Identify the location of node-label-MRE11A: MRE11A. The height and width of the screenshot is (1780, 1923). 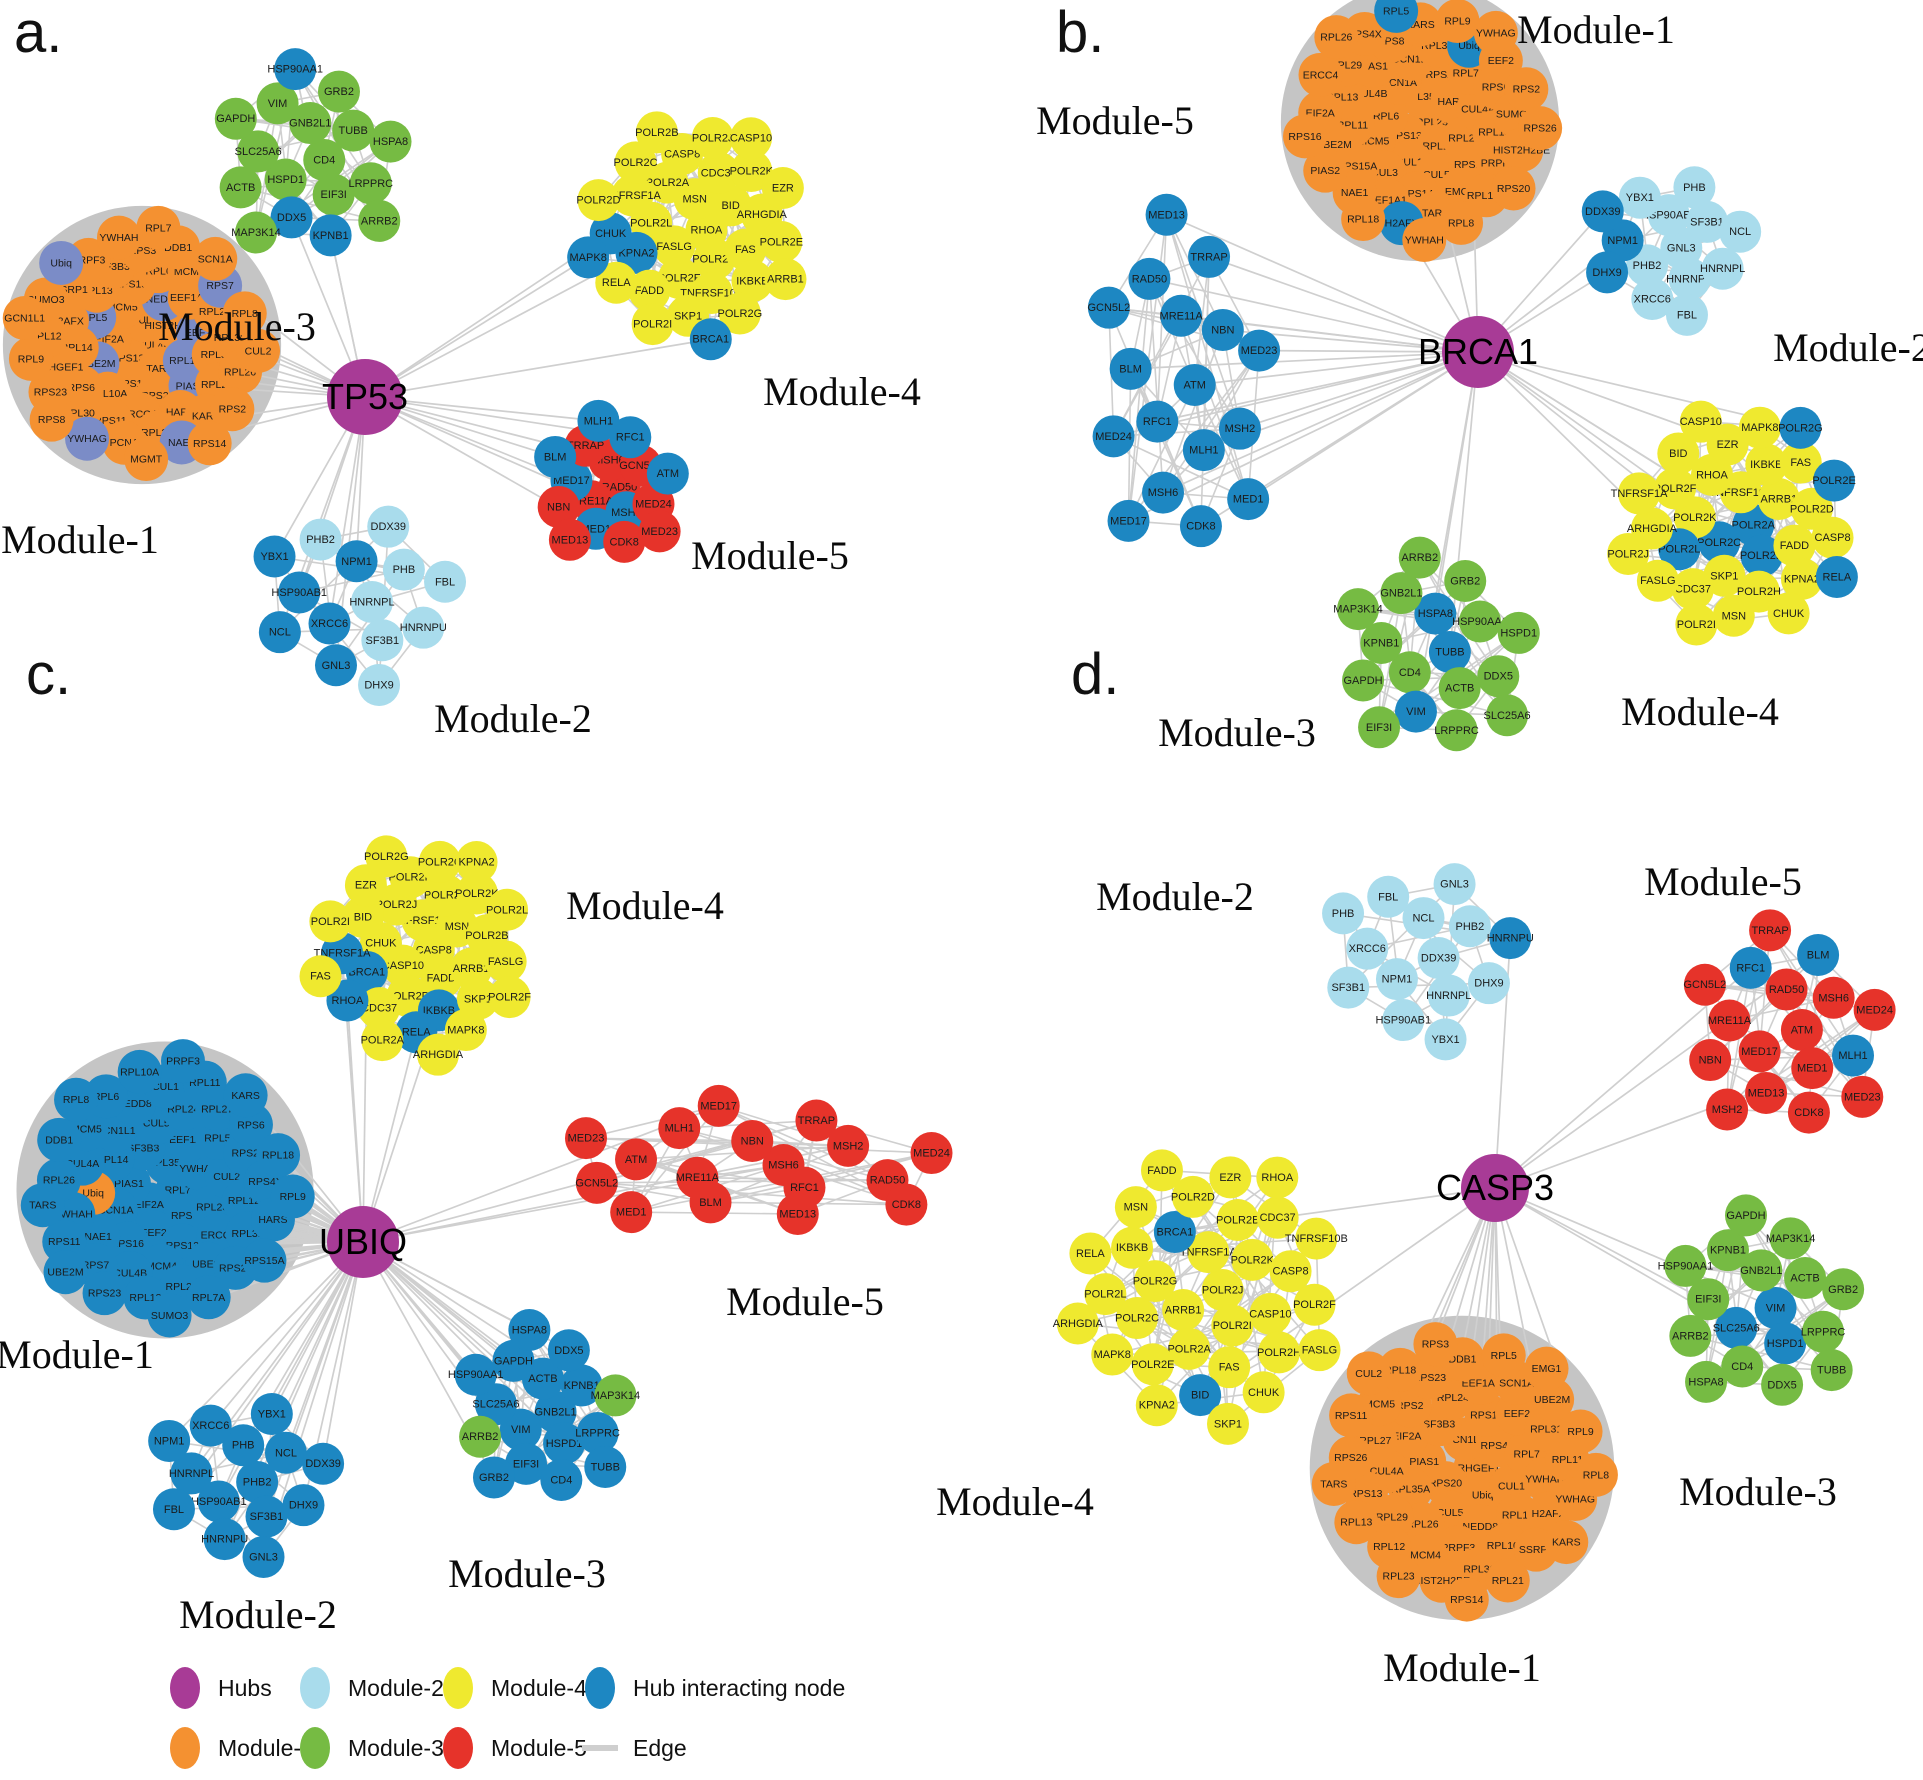
(1730, 1021).